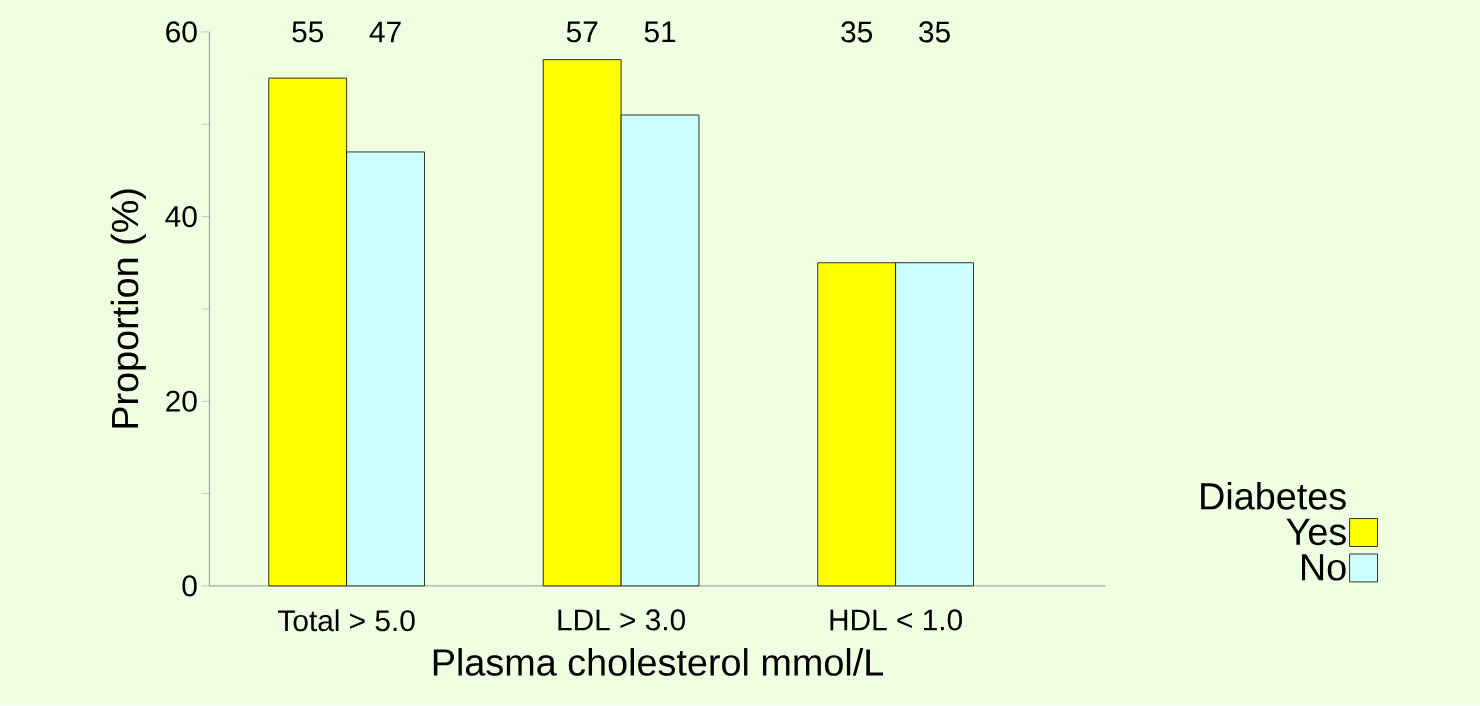  What do you see at coordinates (181, 401) in the screenshot?
I see `y-tick-label: 20` at bounding box center [181, 401].